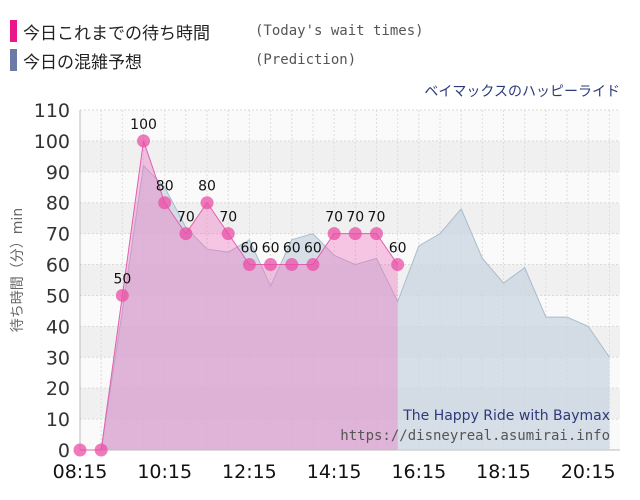  Describe the element at coordinates (58, 389) in the screenshot. I see `y-tick-label: 20` at that location.